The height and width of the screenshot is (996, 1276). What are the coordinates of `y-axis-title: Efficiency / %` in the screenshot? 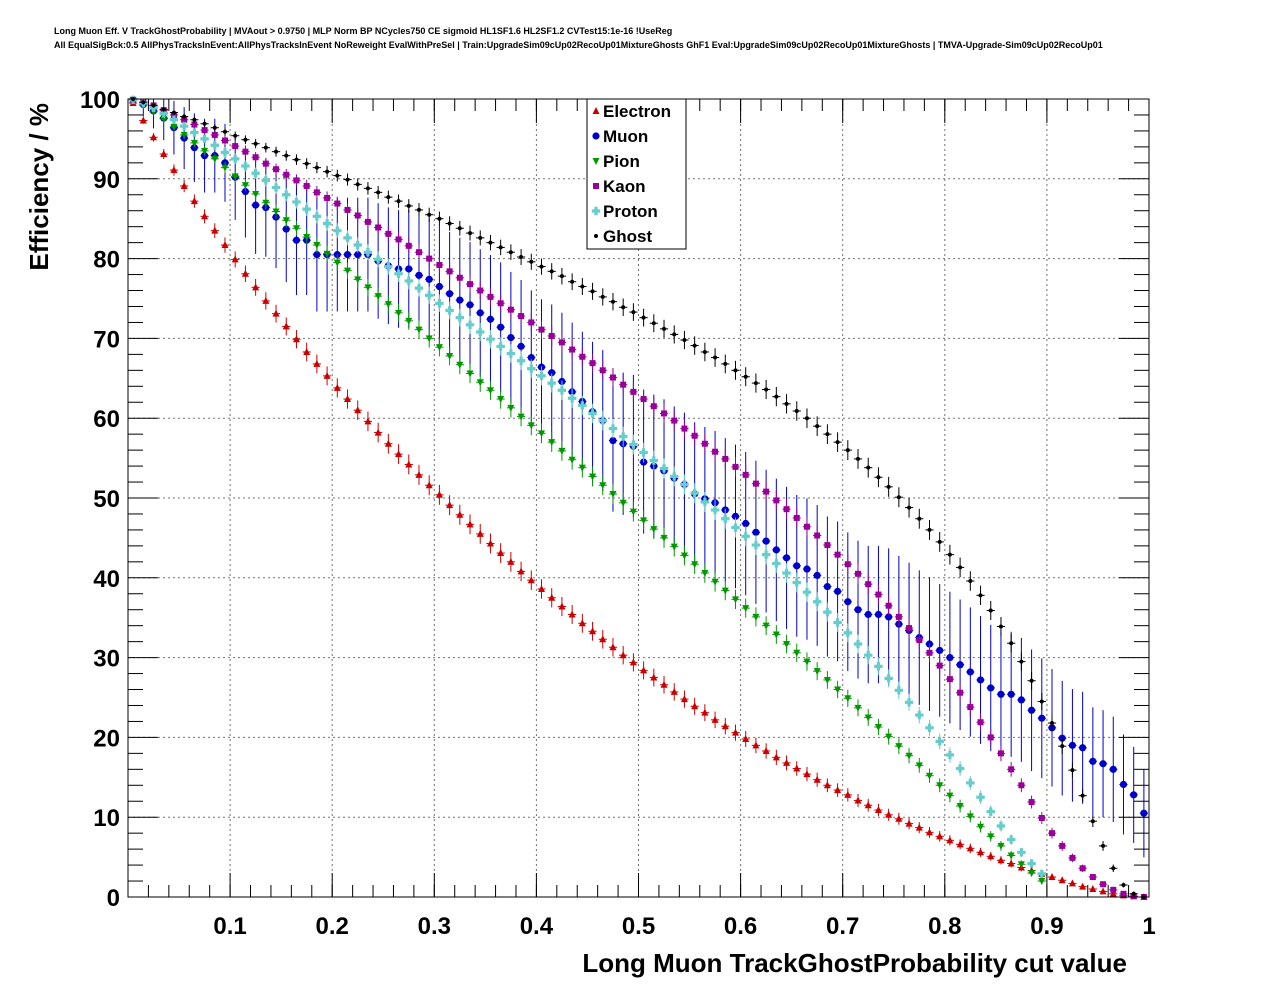 It's located at (39, 187).